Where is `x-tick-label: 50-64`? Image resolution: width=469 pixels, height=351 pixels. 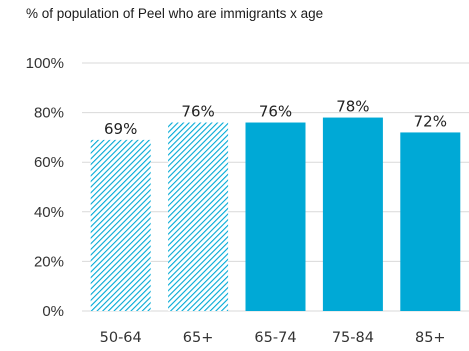
x-tick-label: 50-64 is located at coordinates (121, 338).